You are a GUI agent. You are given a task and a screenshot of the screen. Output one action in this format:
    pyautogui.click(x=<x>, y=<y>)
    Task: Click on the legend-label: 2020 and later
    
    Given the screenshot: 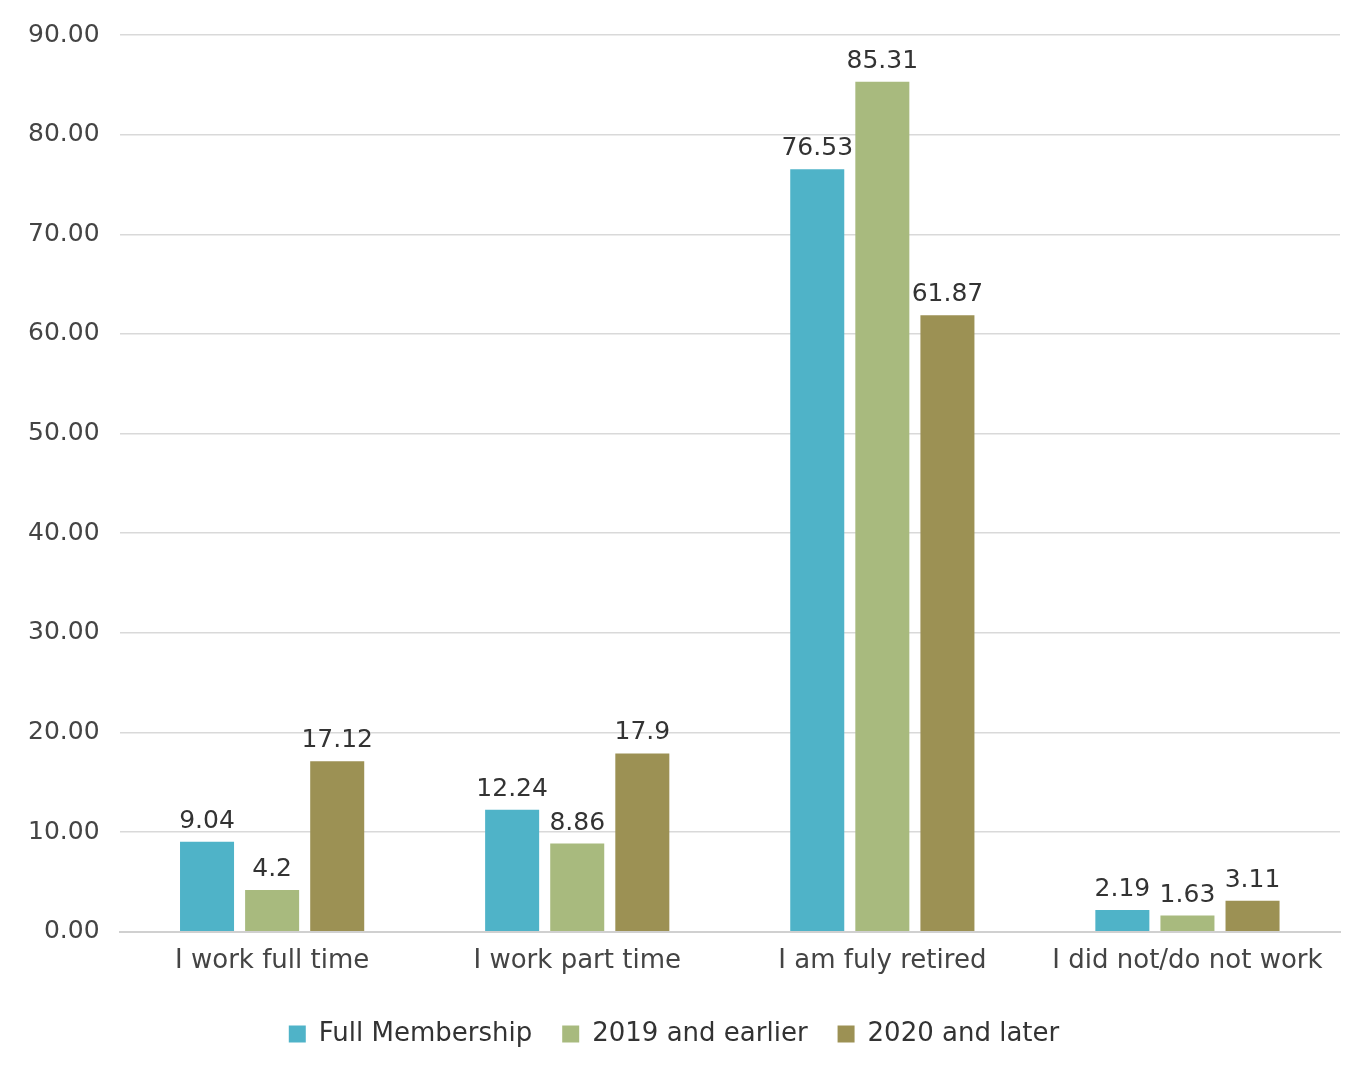 What is the action you would take?
    pyautogui.click(x=963, y=1031)
    